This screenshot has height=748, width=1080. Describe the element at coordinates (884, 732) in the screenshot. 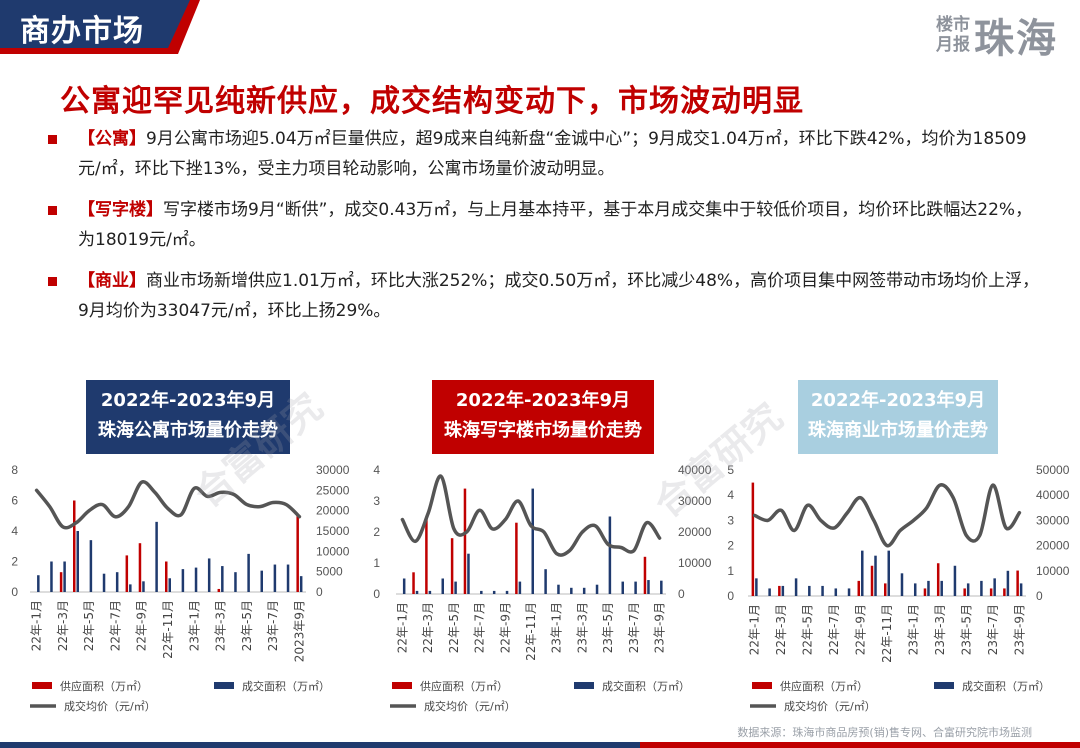

I see `data-source-note: 数据来源：珠海市商品房预(销)售专网、合富研究院市场监测` at that location.